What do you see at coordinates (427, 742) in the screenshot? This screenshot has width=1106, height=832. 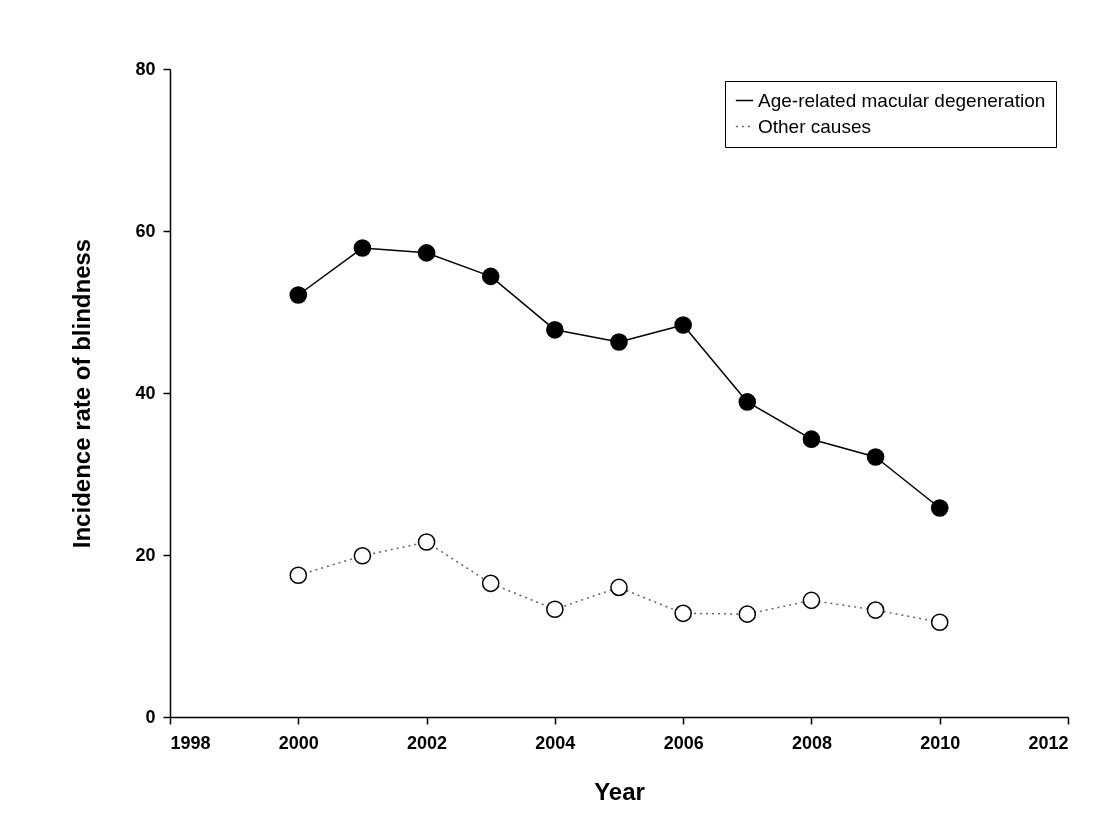 I see `x-tick-label: 2002` at bounding box center [427, 742].